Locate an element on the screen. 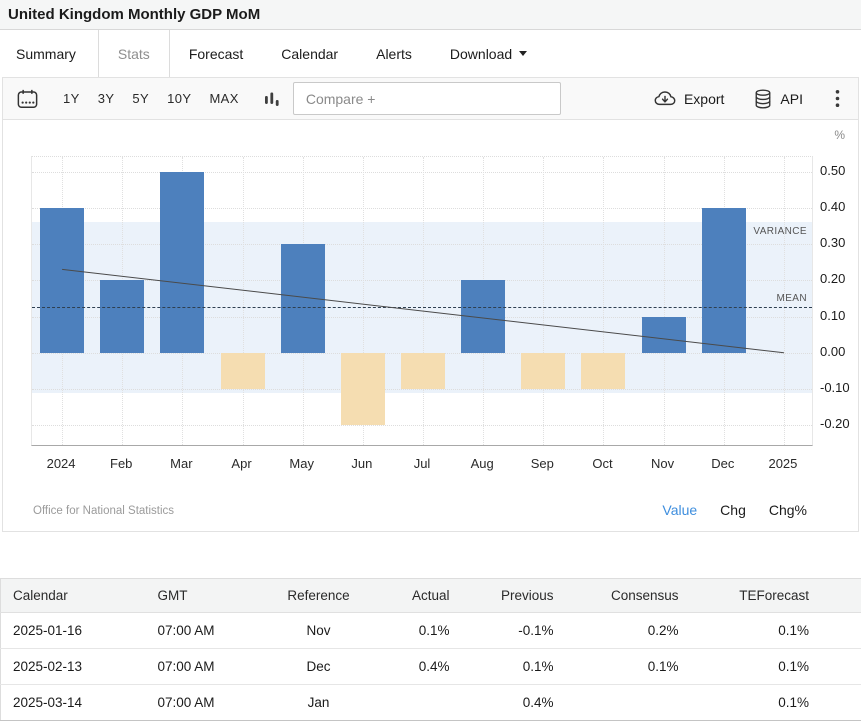 This screenshot has height=722, width=861. export-button: Export is located at coordinates (689, 99).